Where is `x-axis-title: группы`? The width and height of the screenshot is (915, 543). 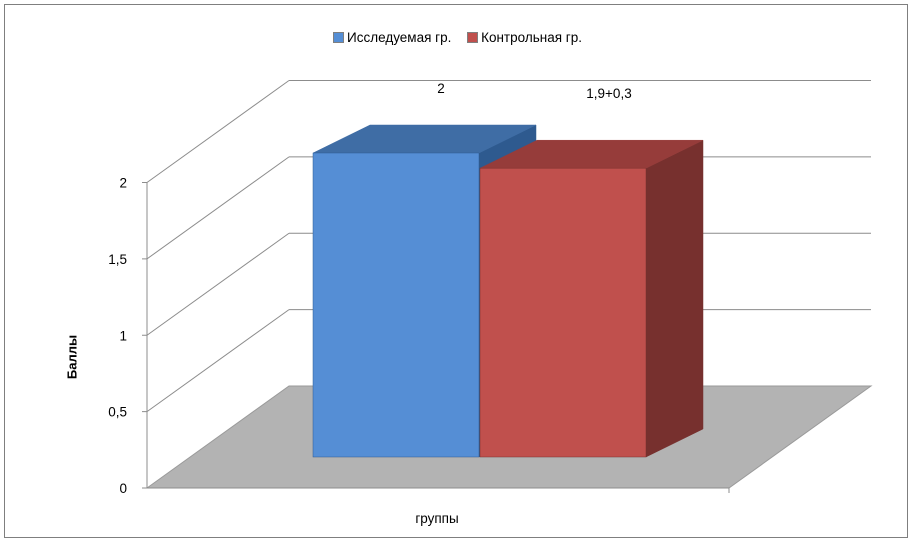
x-axis-title: группы is located at coordinates (437, 518).